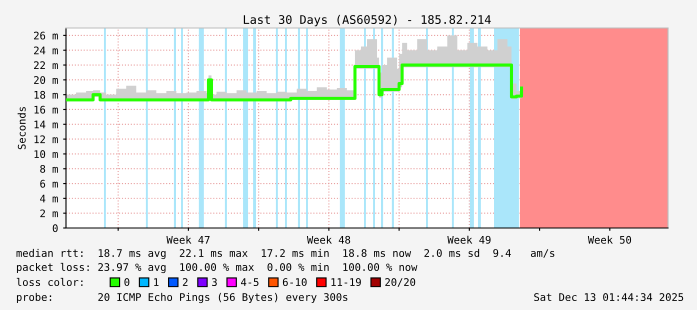 The image size is (697, 310). Describe the element at coordinates (182, 298) in the screenshot. I see `text: probe: 20 ICMP Echo Pings (56 Bytes) every 300s` at that location.